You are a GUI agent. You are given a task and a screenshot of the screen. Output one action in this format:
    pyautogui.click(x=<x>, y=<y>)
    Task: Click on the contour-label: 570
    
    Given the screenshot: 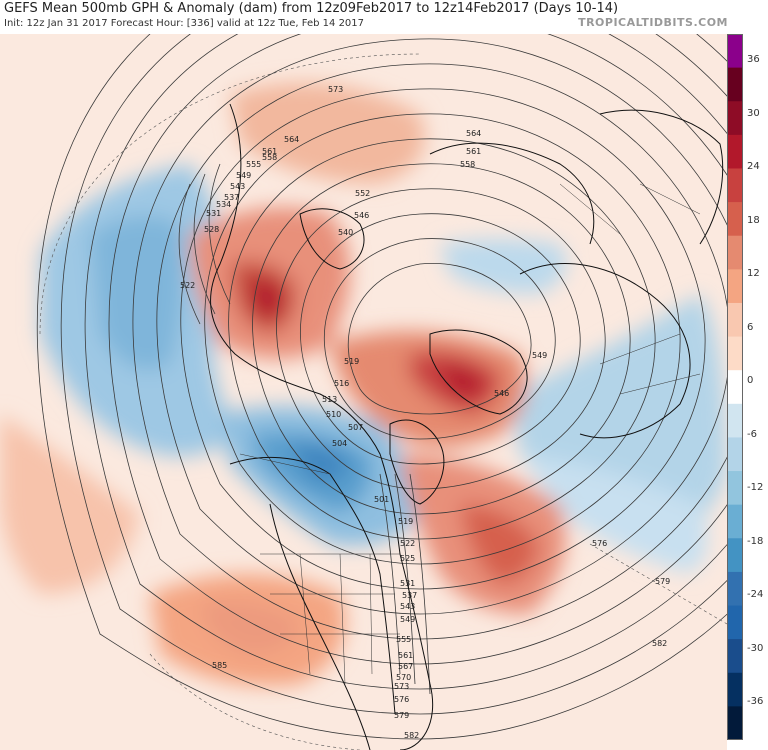 What is the action you would take?
    pyautogui.click(x=403, y=677)
    